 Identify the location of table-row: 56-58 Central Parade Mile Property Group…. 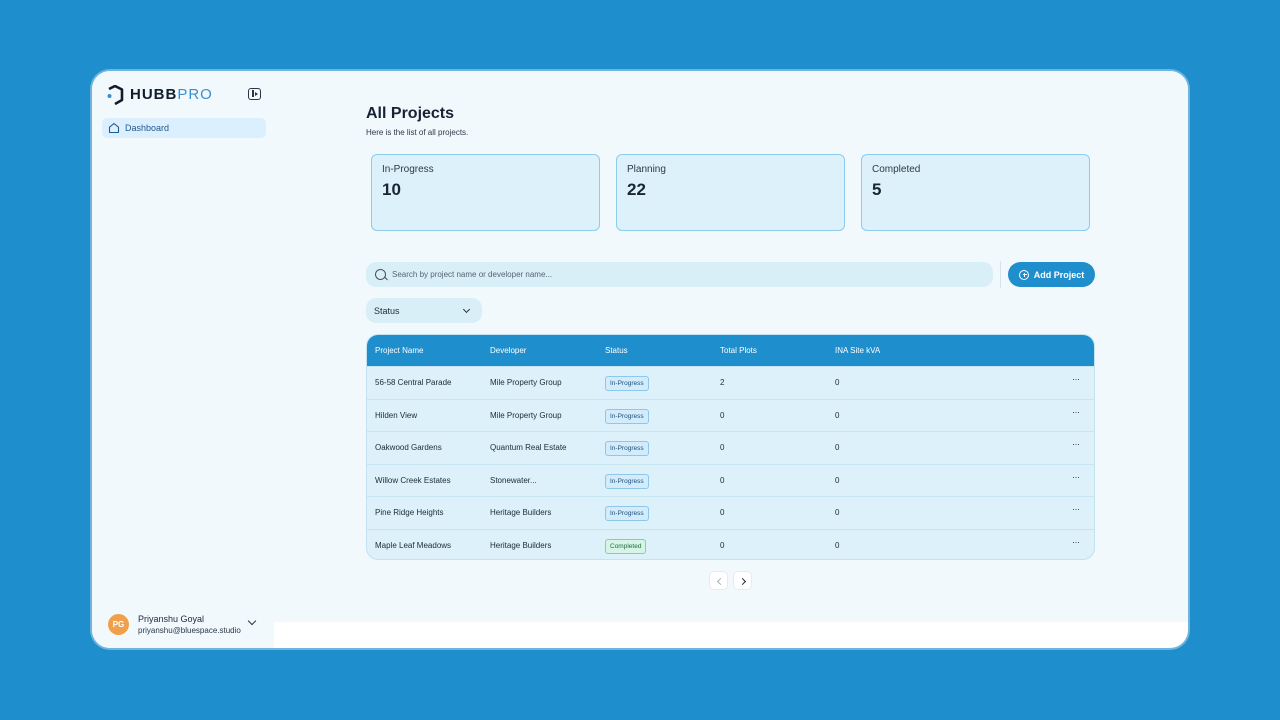
(730, 382).